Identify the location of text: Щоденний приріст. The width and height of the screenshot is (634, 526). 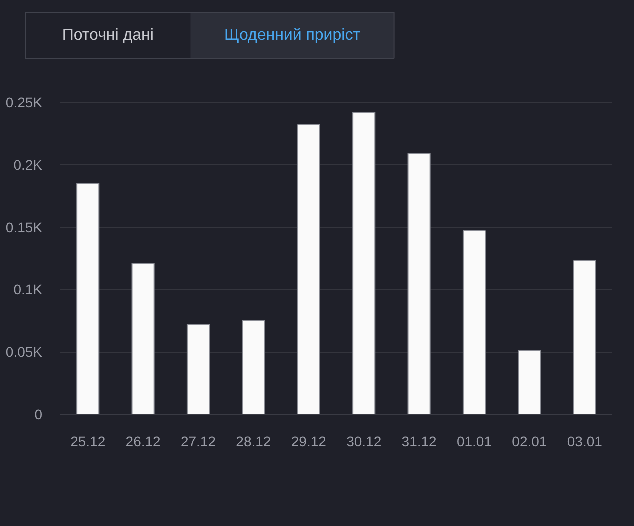
(293, 35).